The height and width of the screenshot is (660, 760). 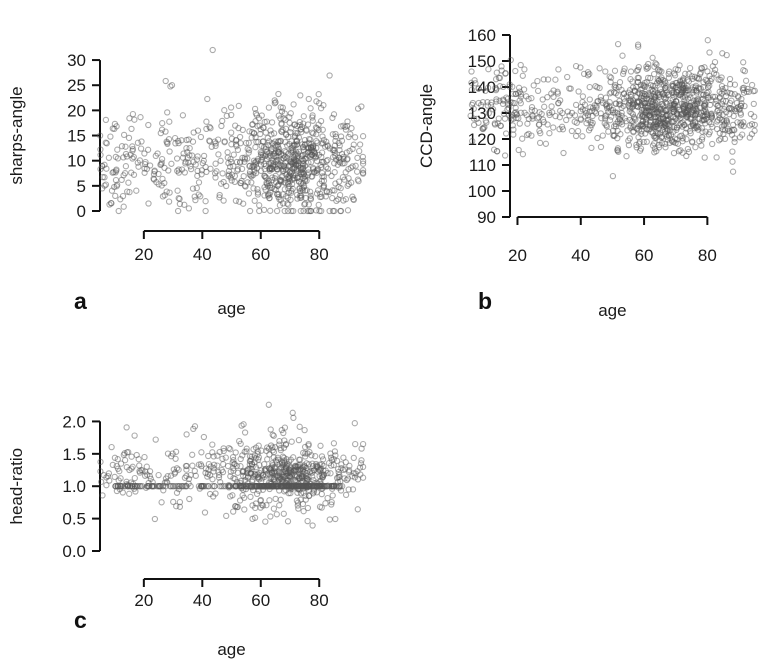 I want to click on x-tick-label: 80, so click(x=707, y=255).